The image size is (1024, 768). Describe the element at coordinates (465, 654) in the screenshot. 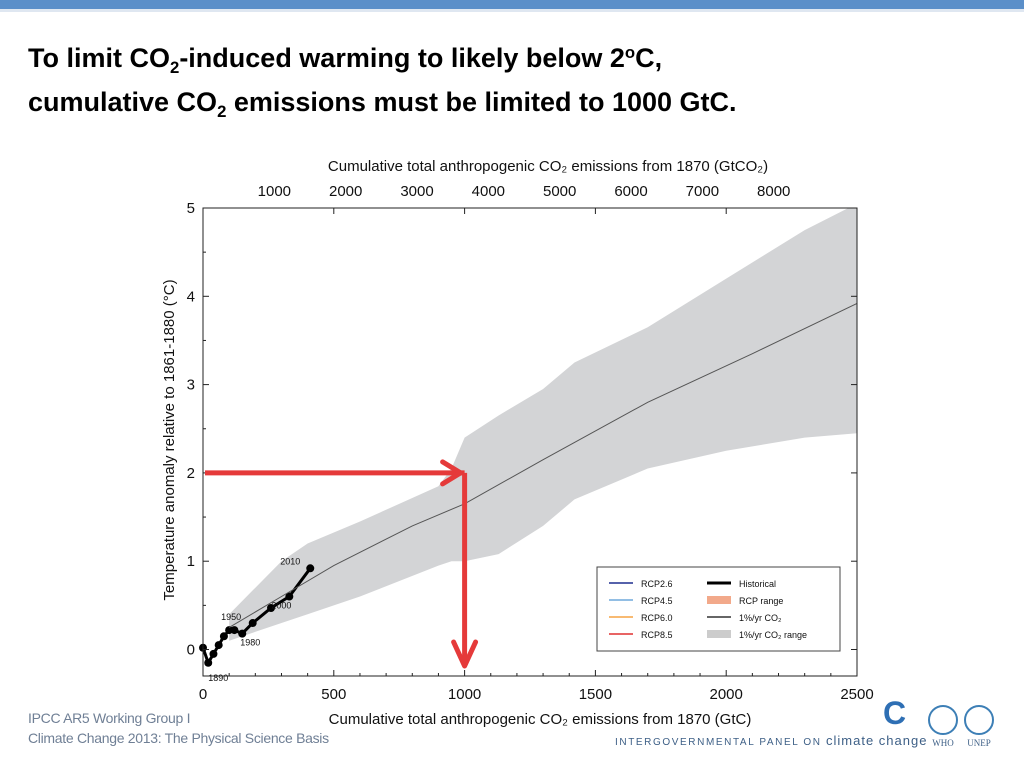

I see `annotation-arrowhead-down` at that location.